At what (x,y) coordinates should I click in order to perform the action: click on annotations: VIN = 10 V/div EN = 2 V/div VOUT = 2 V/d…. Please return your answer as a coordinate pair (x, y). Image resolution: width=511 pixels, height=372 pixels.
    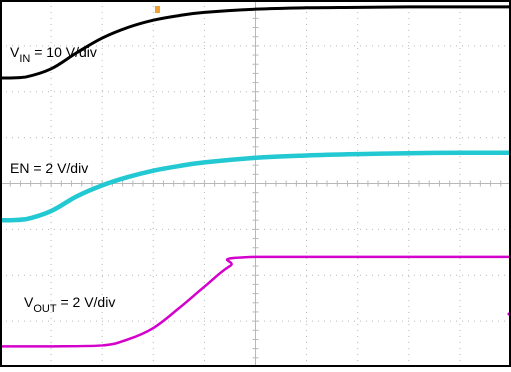
    Looking at the image, I should click on (62, 179).